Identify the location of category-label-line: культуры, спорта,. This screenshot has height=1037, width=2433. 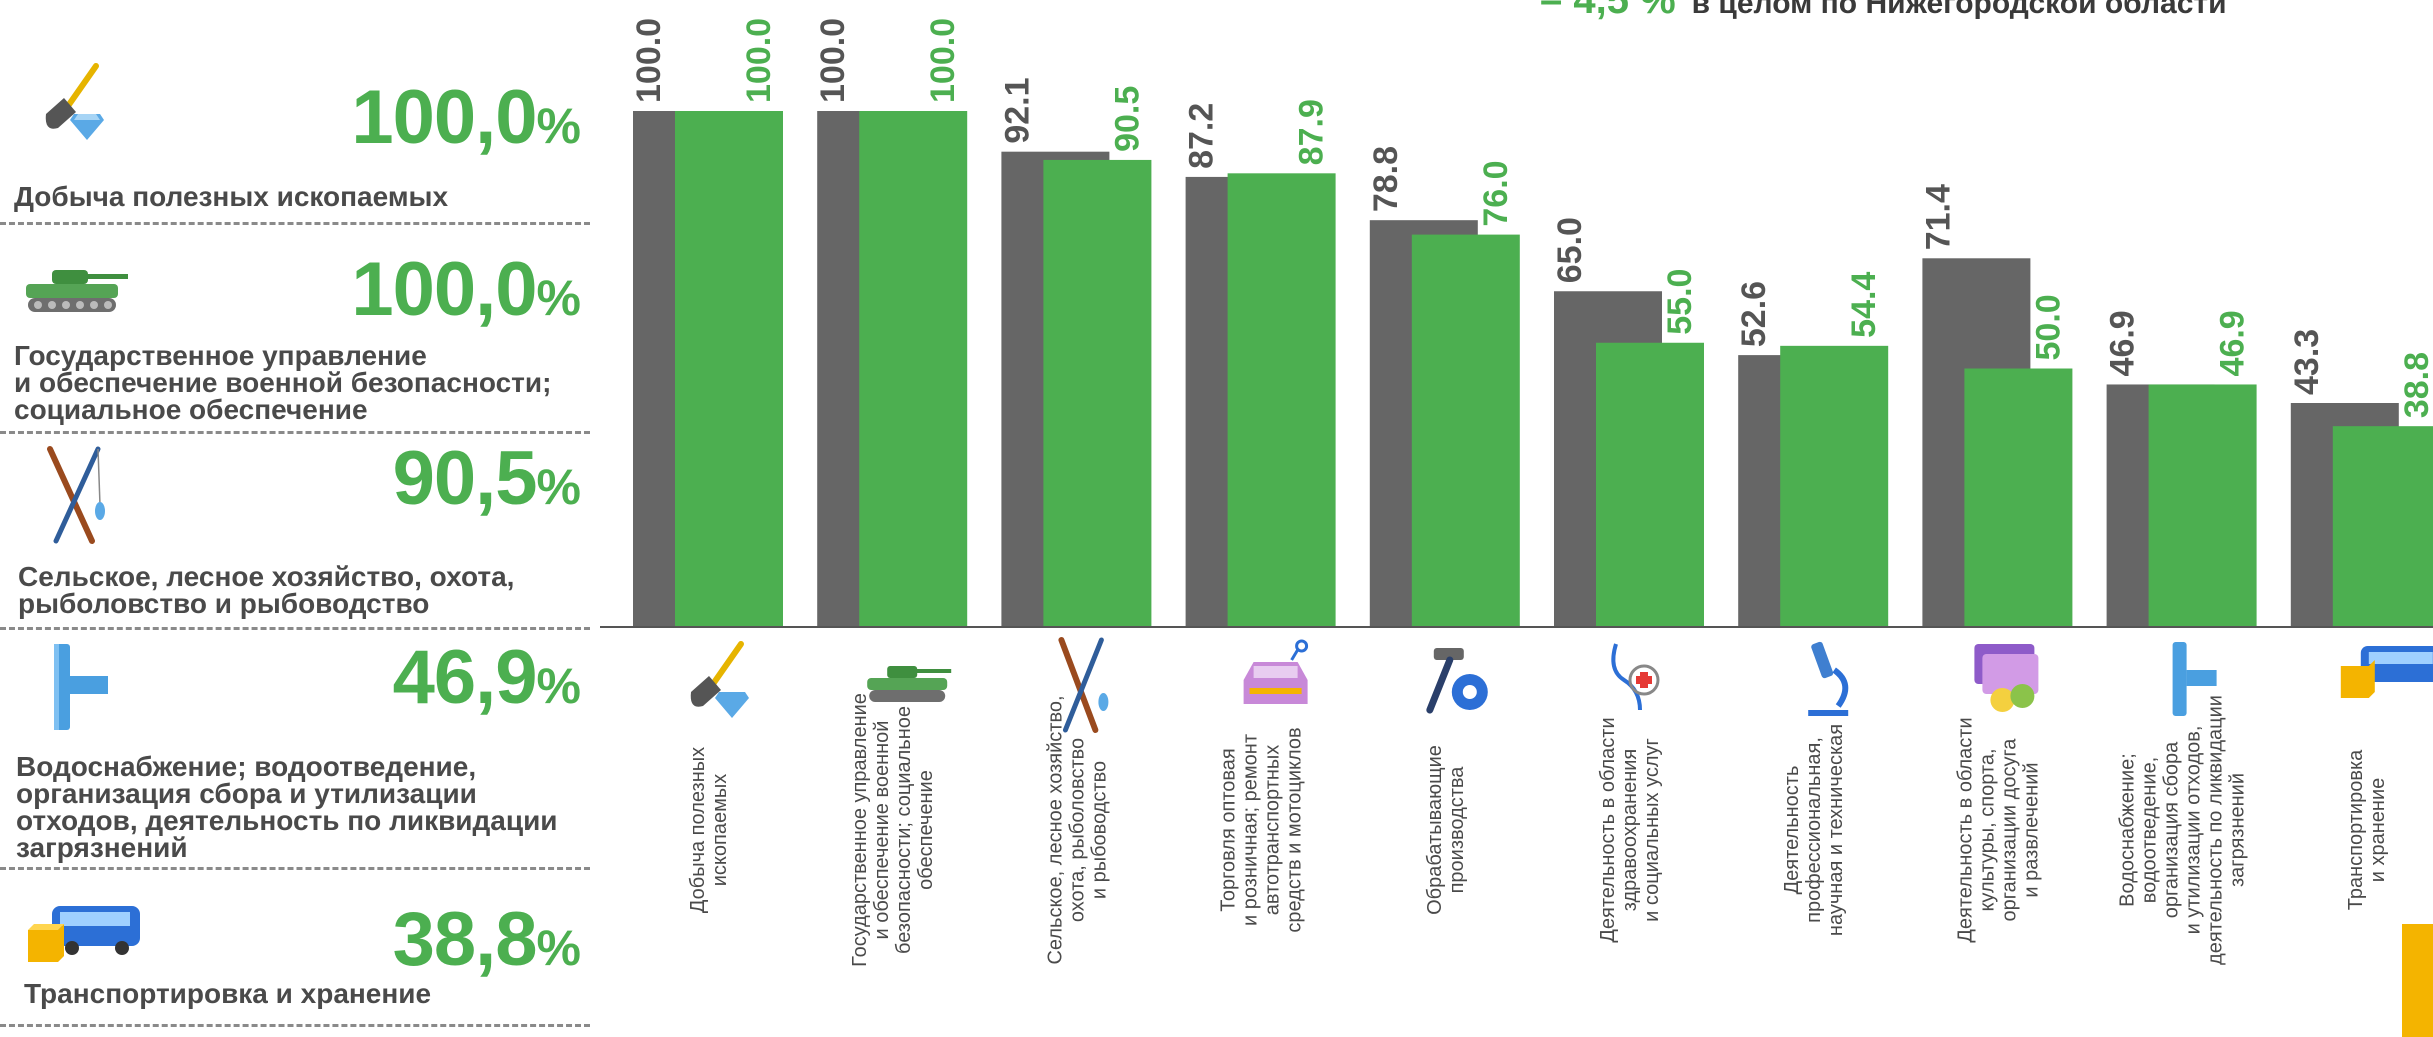
(1987, 829).